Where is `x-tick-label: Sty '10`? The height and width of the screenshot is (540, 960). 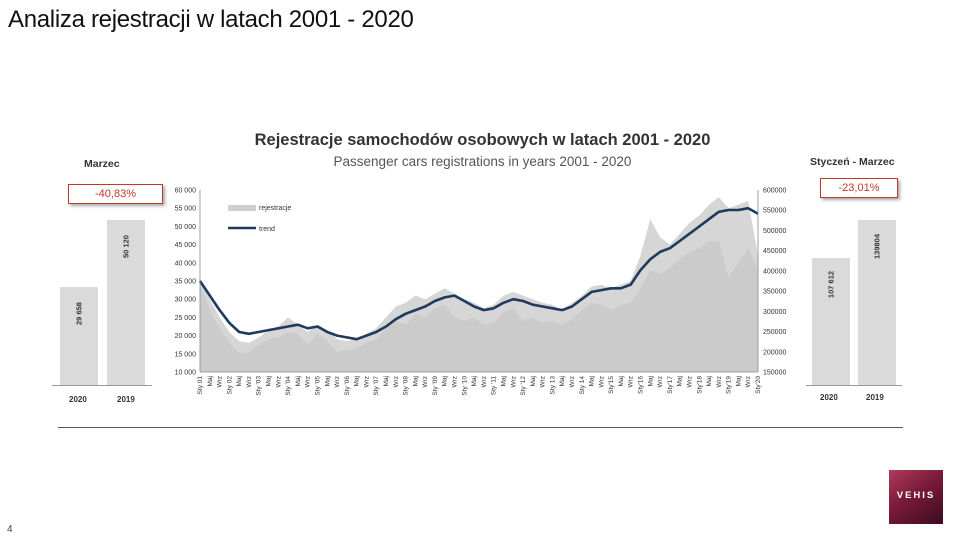 x-tick-label: Sty '10 is located at coordinates (464, 386).